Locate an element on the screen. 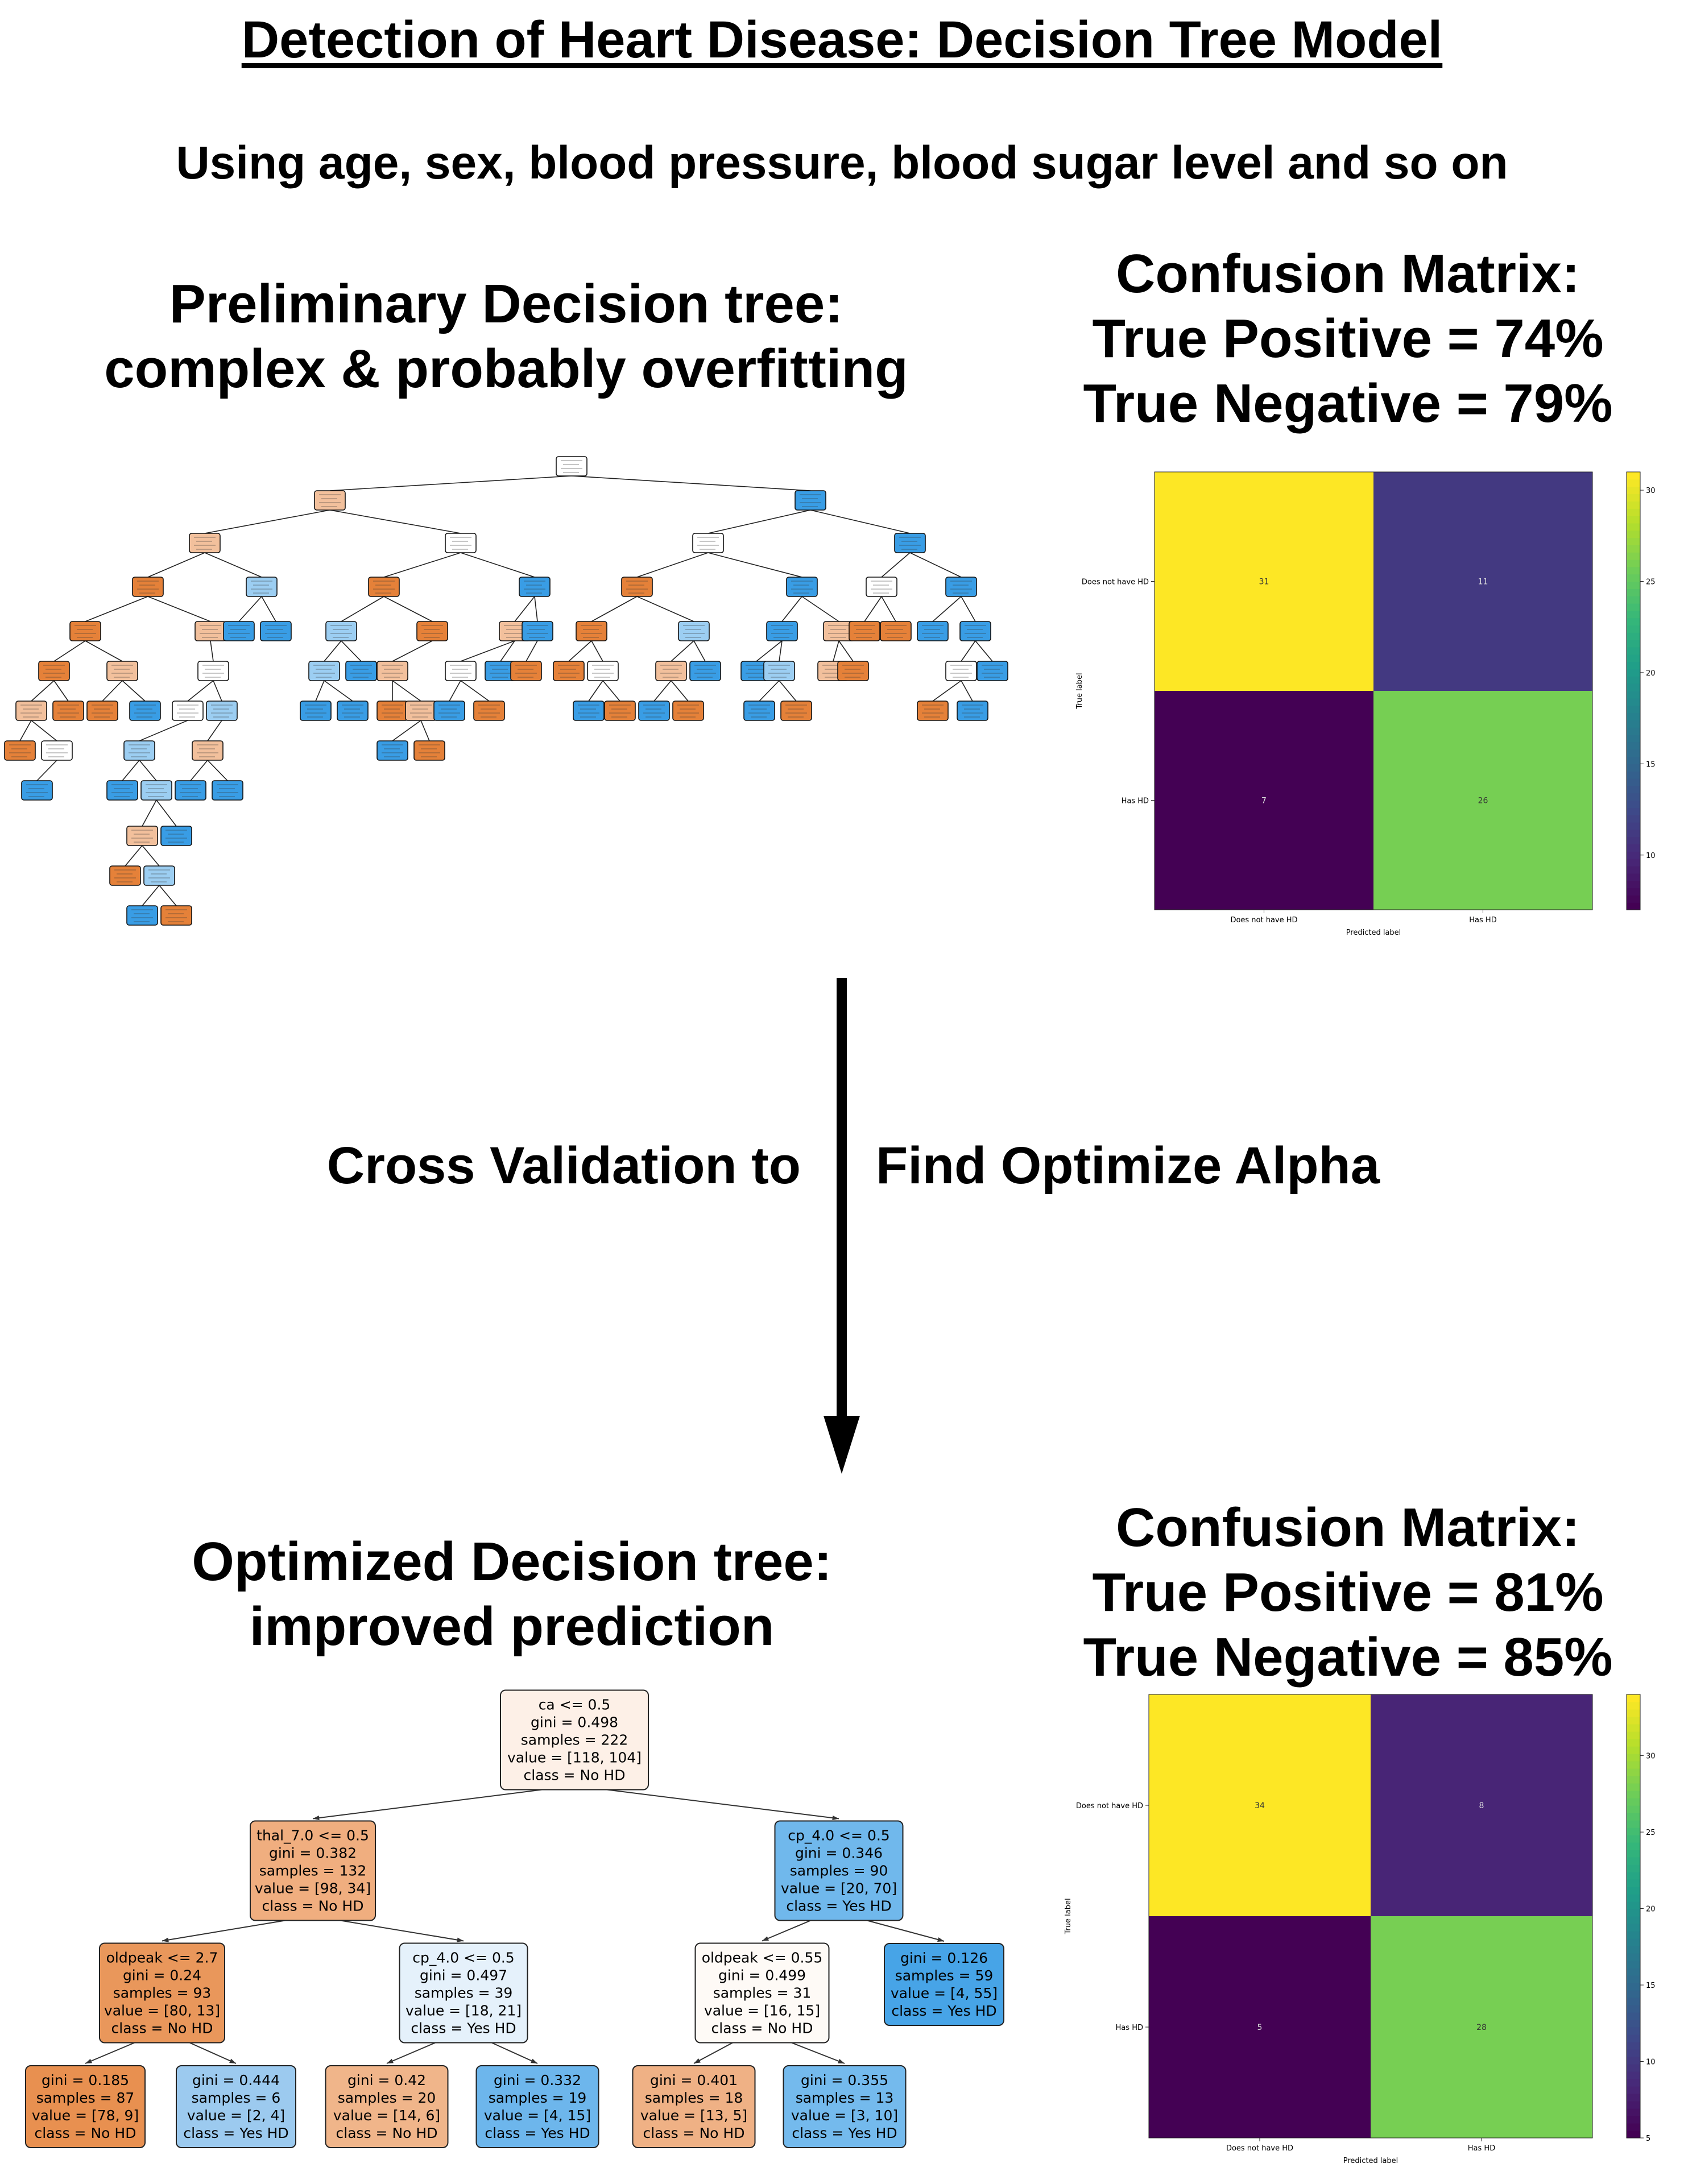  node-line: value = [13, 5] is located at coordinates (693, 2115).